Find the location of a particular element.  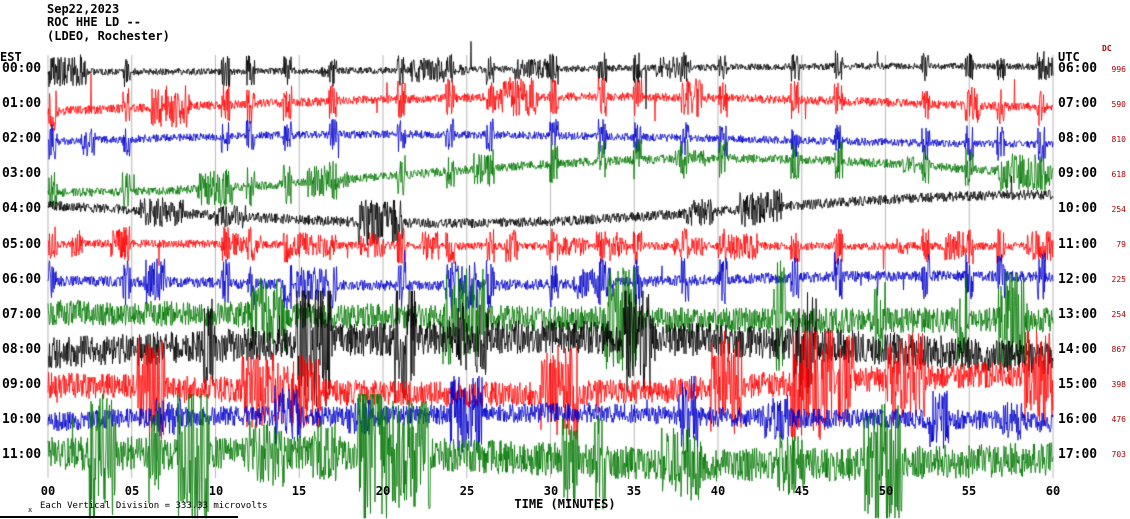

x-tick-label: 45 is located at coordinates (802, 491).